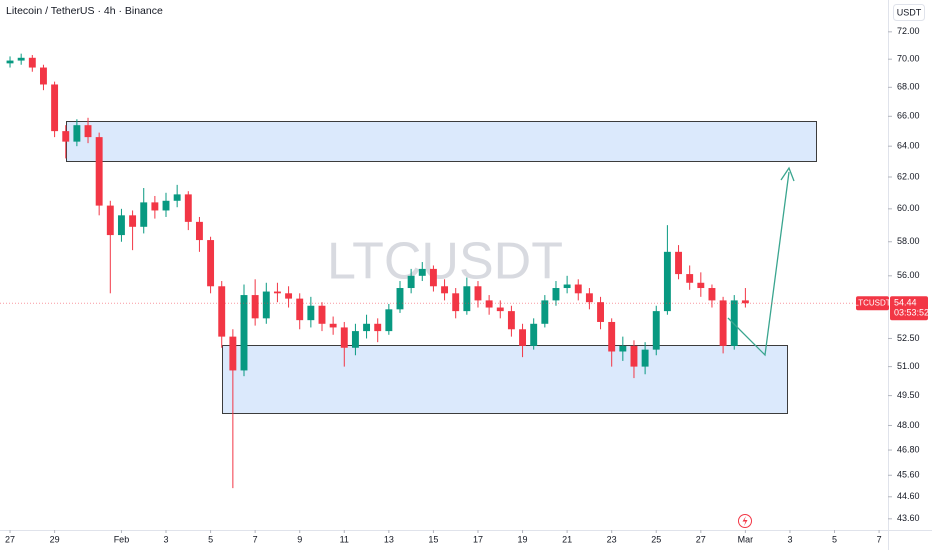  Describe the element at coordinates (905, 303) in the screenshot. I see `last-price: 54.44` at that location.